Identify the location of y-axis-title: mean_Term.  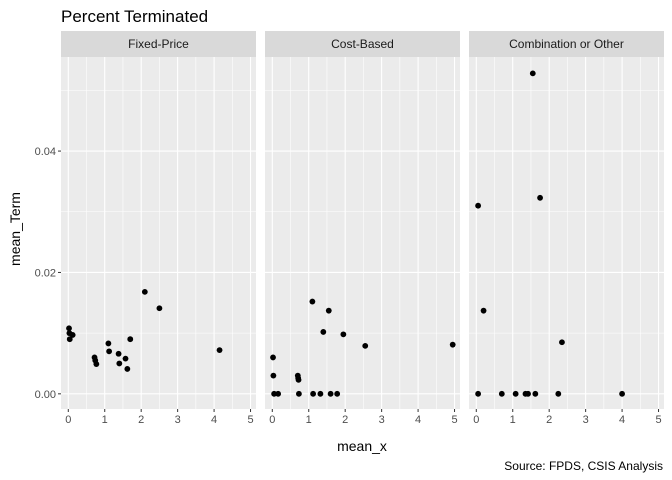
(15, 229).